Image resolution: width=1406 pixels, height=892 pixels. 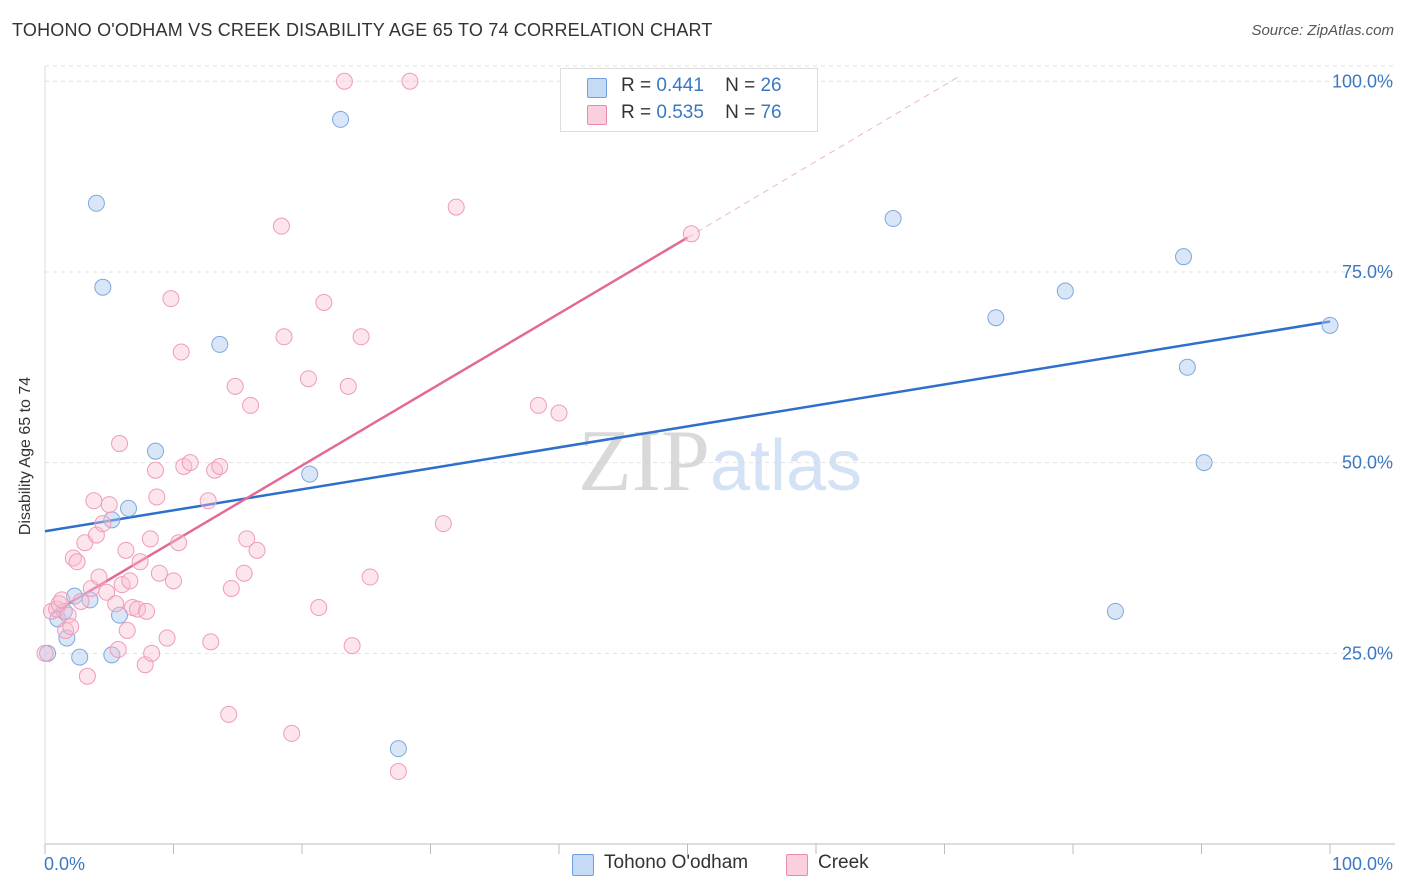 I want to click on legend-swatch-creek, so click(x=597, y=115).